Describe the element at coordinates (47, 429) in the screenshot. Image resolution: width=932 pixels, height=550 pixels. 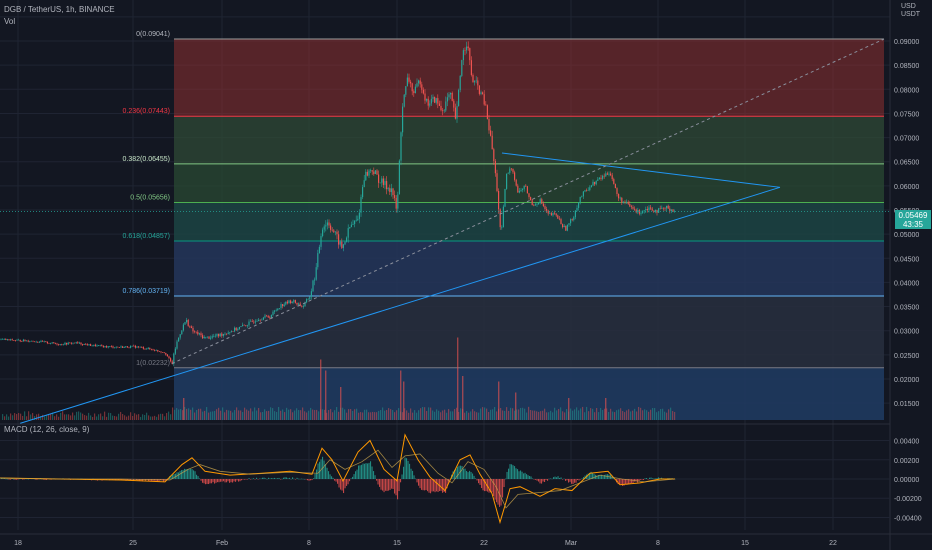
I see `macd-legend: MACD (12, 26, close, 9)` at that location.